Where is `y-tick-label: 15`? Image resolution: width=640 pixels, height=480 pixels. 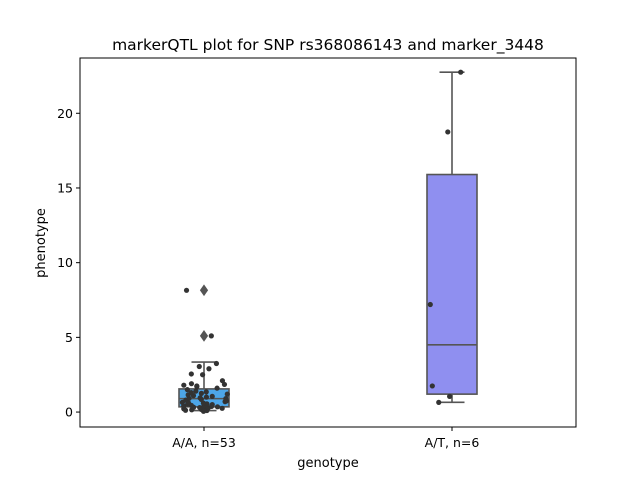
y-tick-label: 15 is located at coordinates (65, 187).